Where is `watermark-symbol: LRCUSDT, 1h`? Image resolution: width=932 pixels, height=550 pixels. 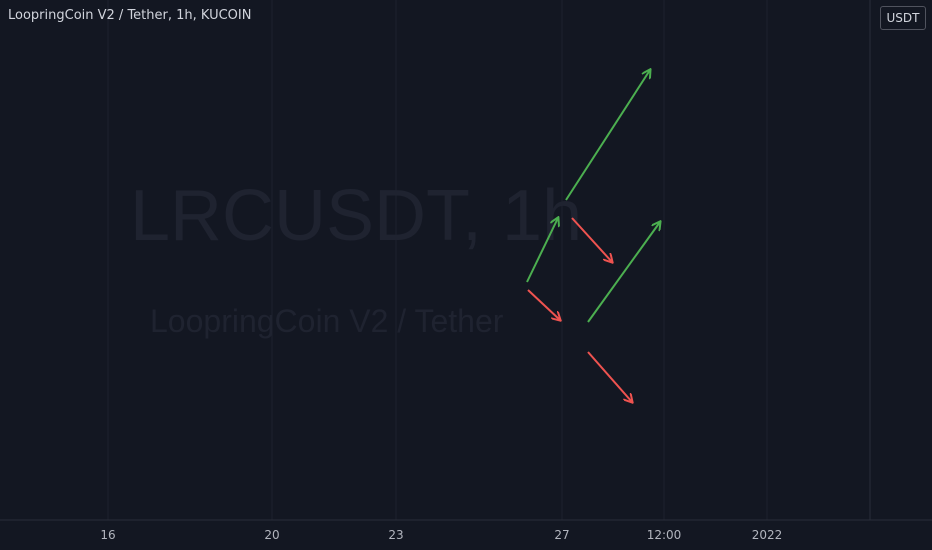
watermark-symbol: LRCUSDT, 1h is located at coordinates (356, 216).